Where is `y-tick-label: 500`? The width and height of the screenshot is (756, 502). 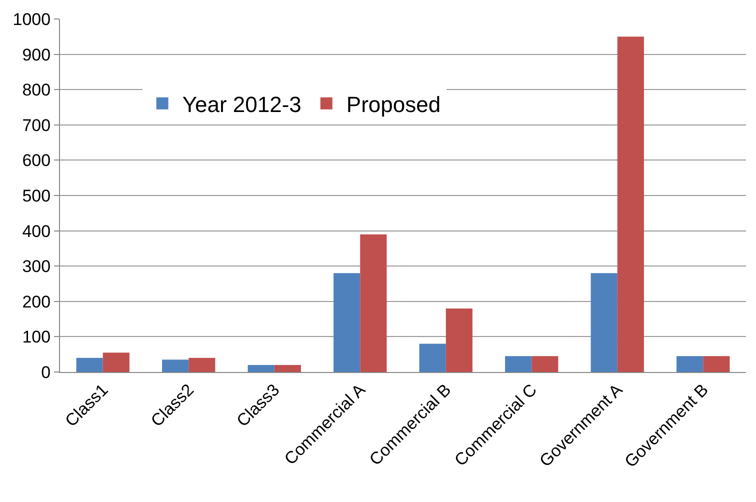
y-tick-label: 500 is located at coordinates (36, 196).